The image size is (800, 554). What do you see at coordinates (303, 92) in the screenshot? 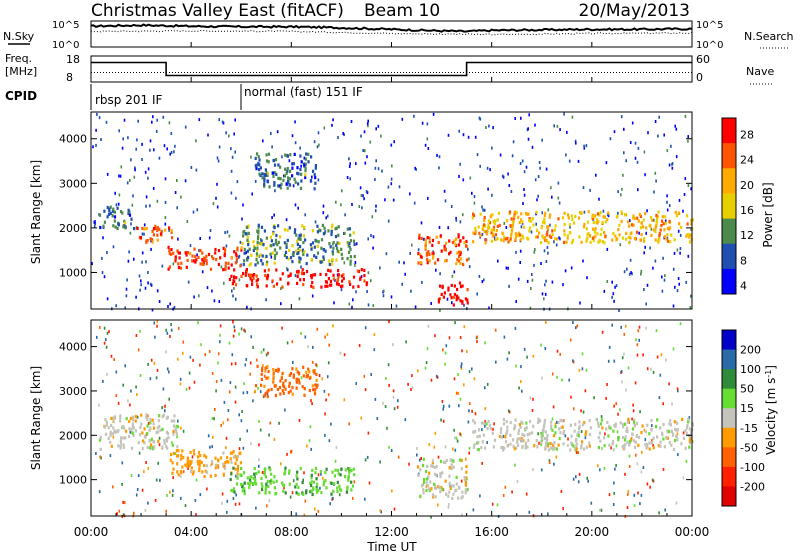
I see `cpid-mode-2: normal (fast) 151 IF` at bounding box center [303, 92].